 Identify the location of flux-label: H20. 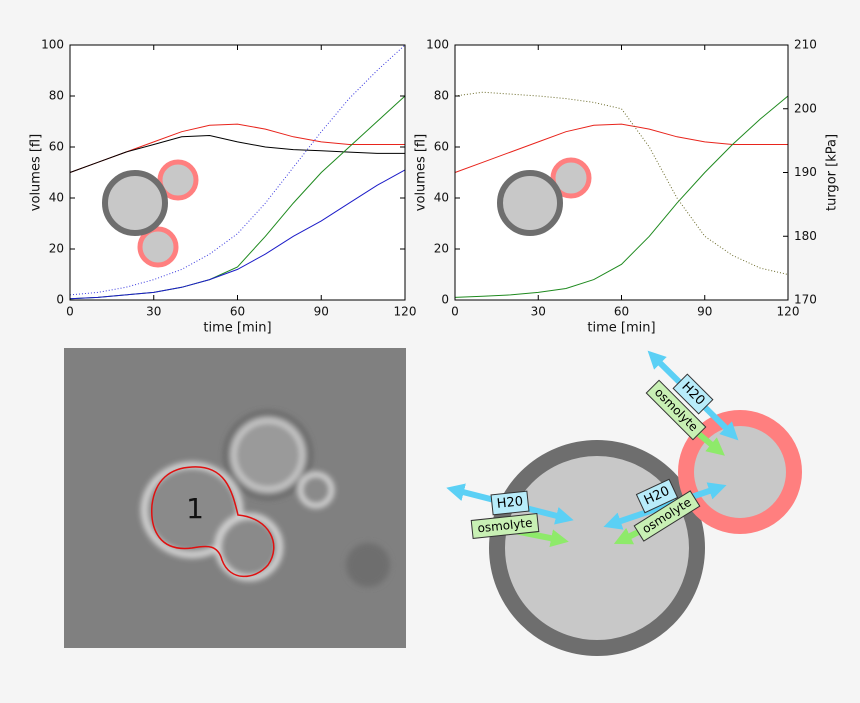
(510, 503).